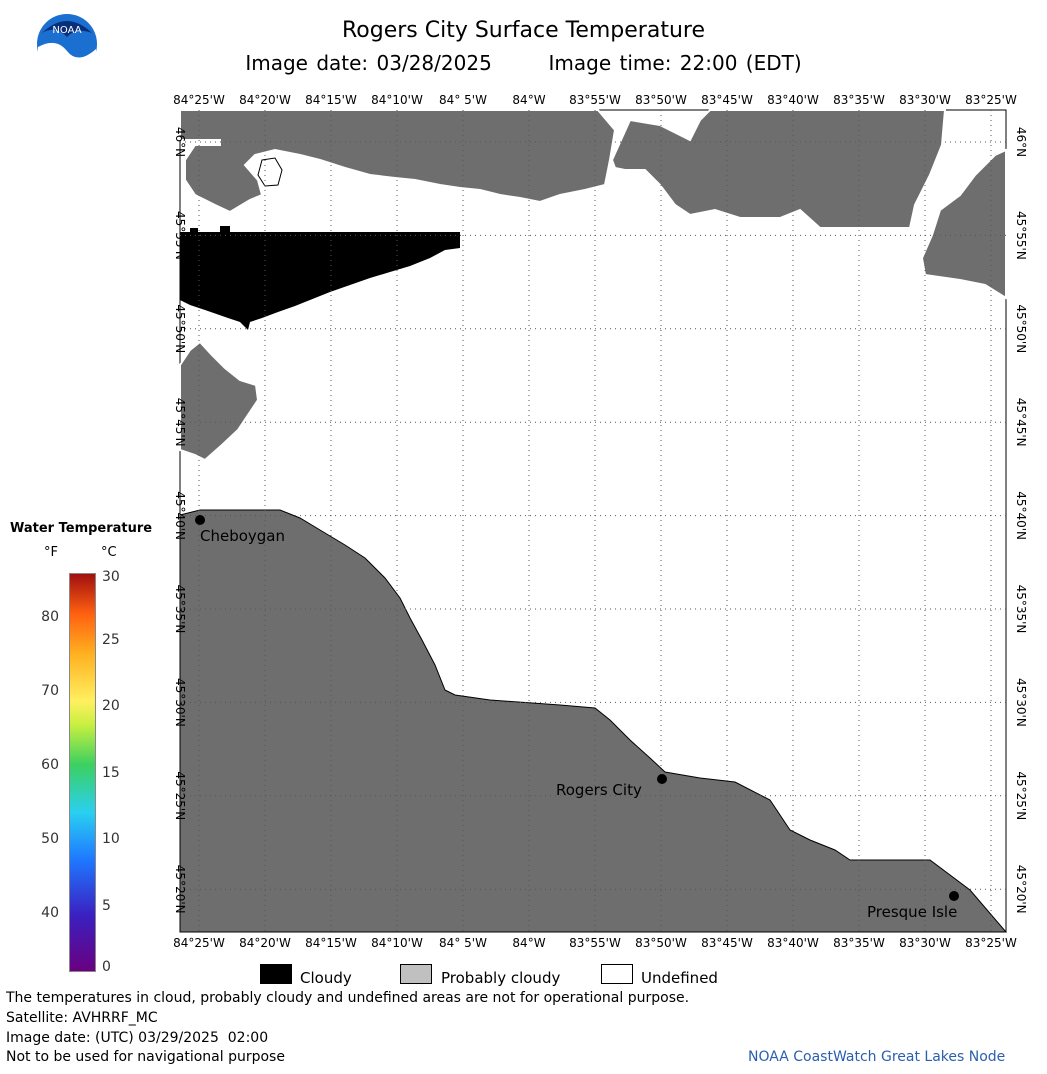  What do you see at coordinates (320, 278) in the screenshot?
I see `cloudy-area` at bounding box center [320, 278].